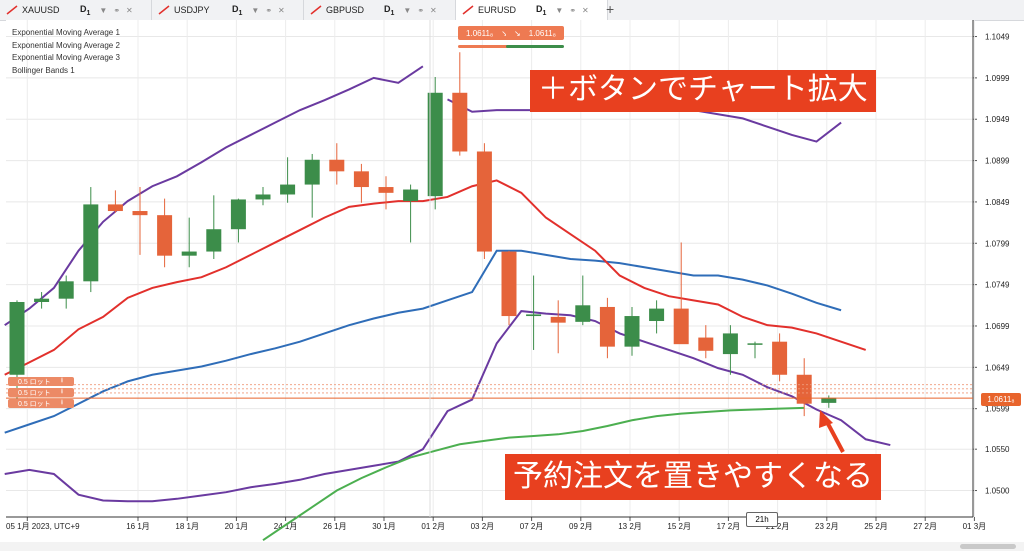  What do you see at coordinates (192, 10) in the screenshot?
I see `tab-symbol: USDJPY` at bounding box center [192, 10].